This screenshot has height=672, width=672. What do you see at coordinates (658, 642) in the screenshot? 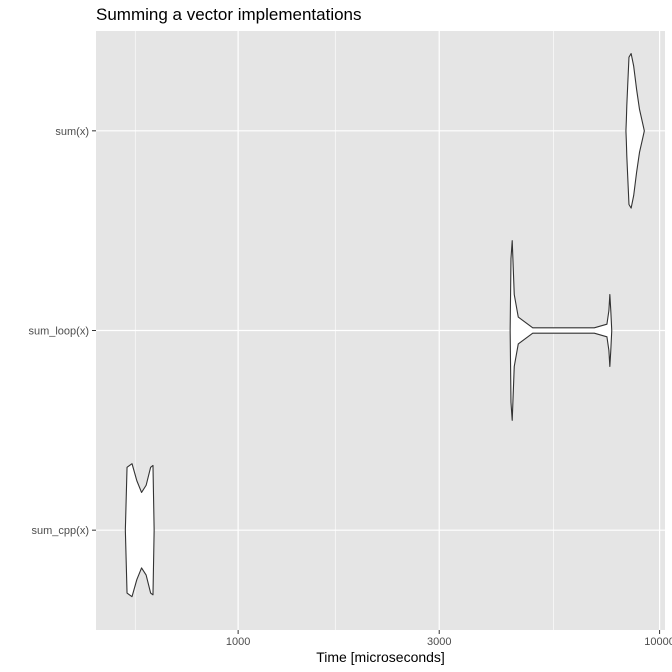
I see `x-tick-label-2: 10000` at bounding box center [658, 642].